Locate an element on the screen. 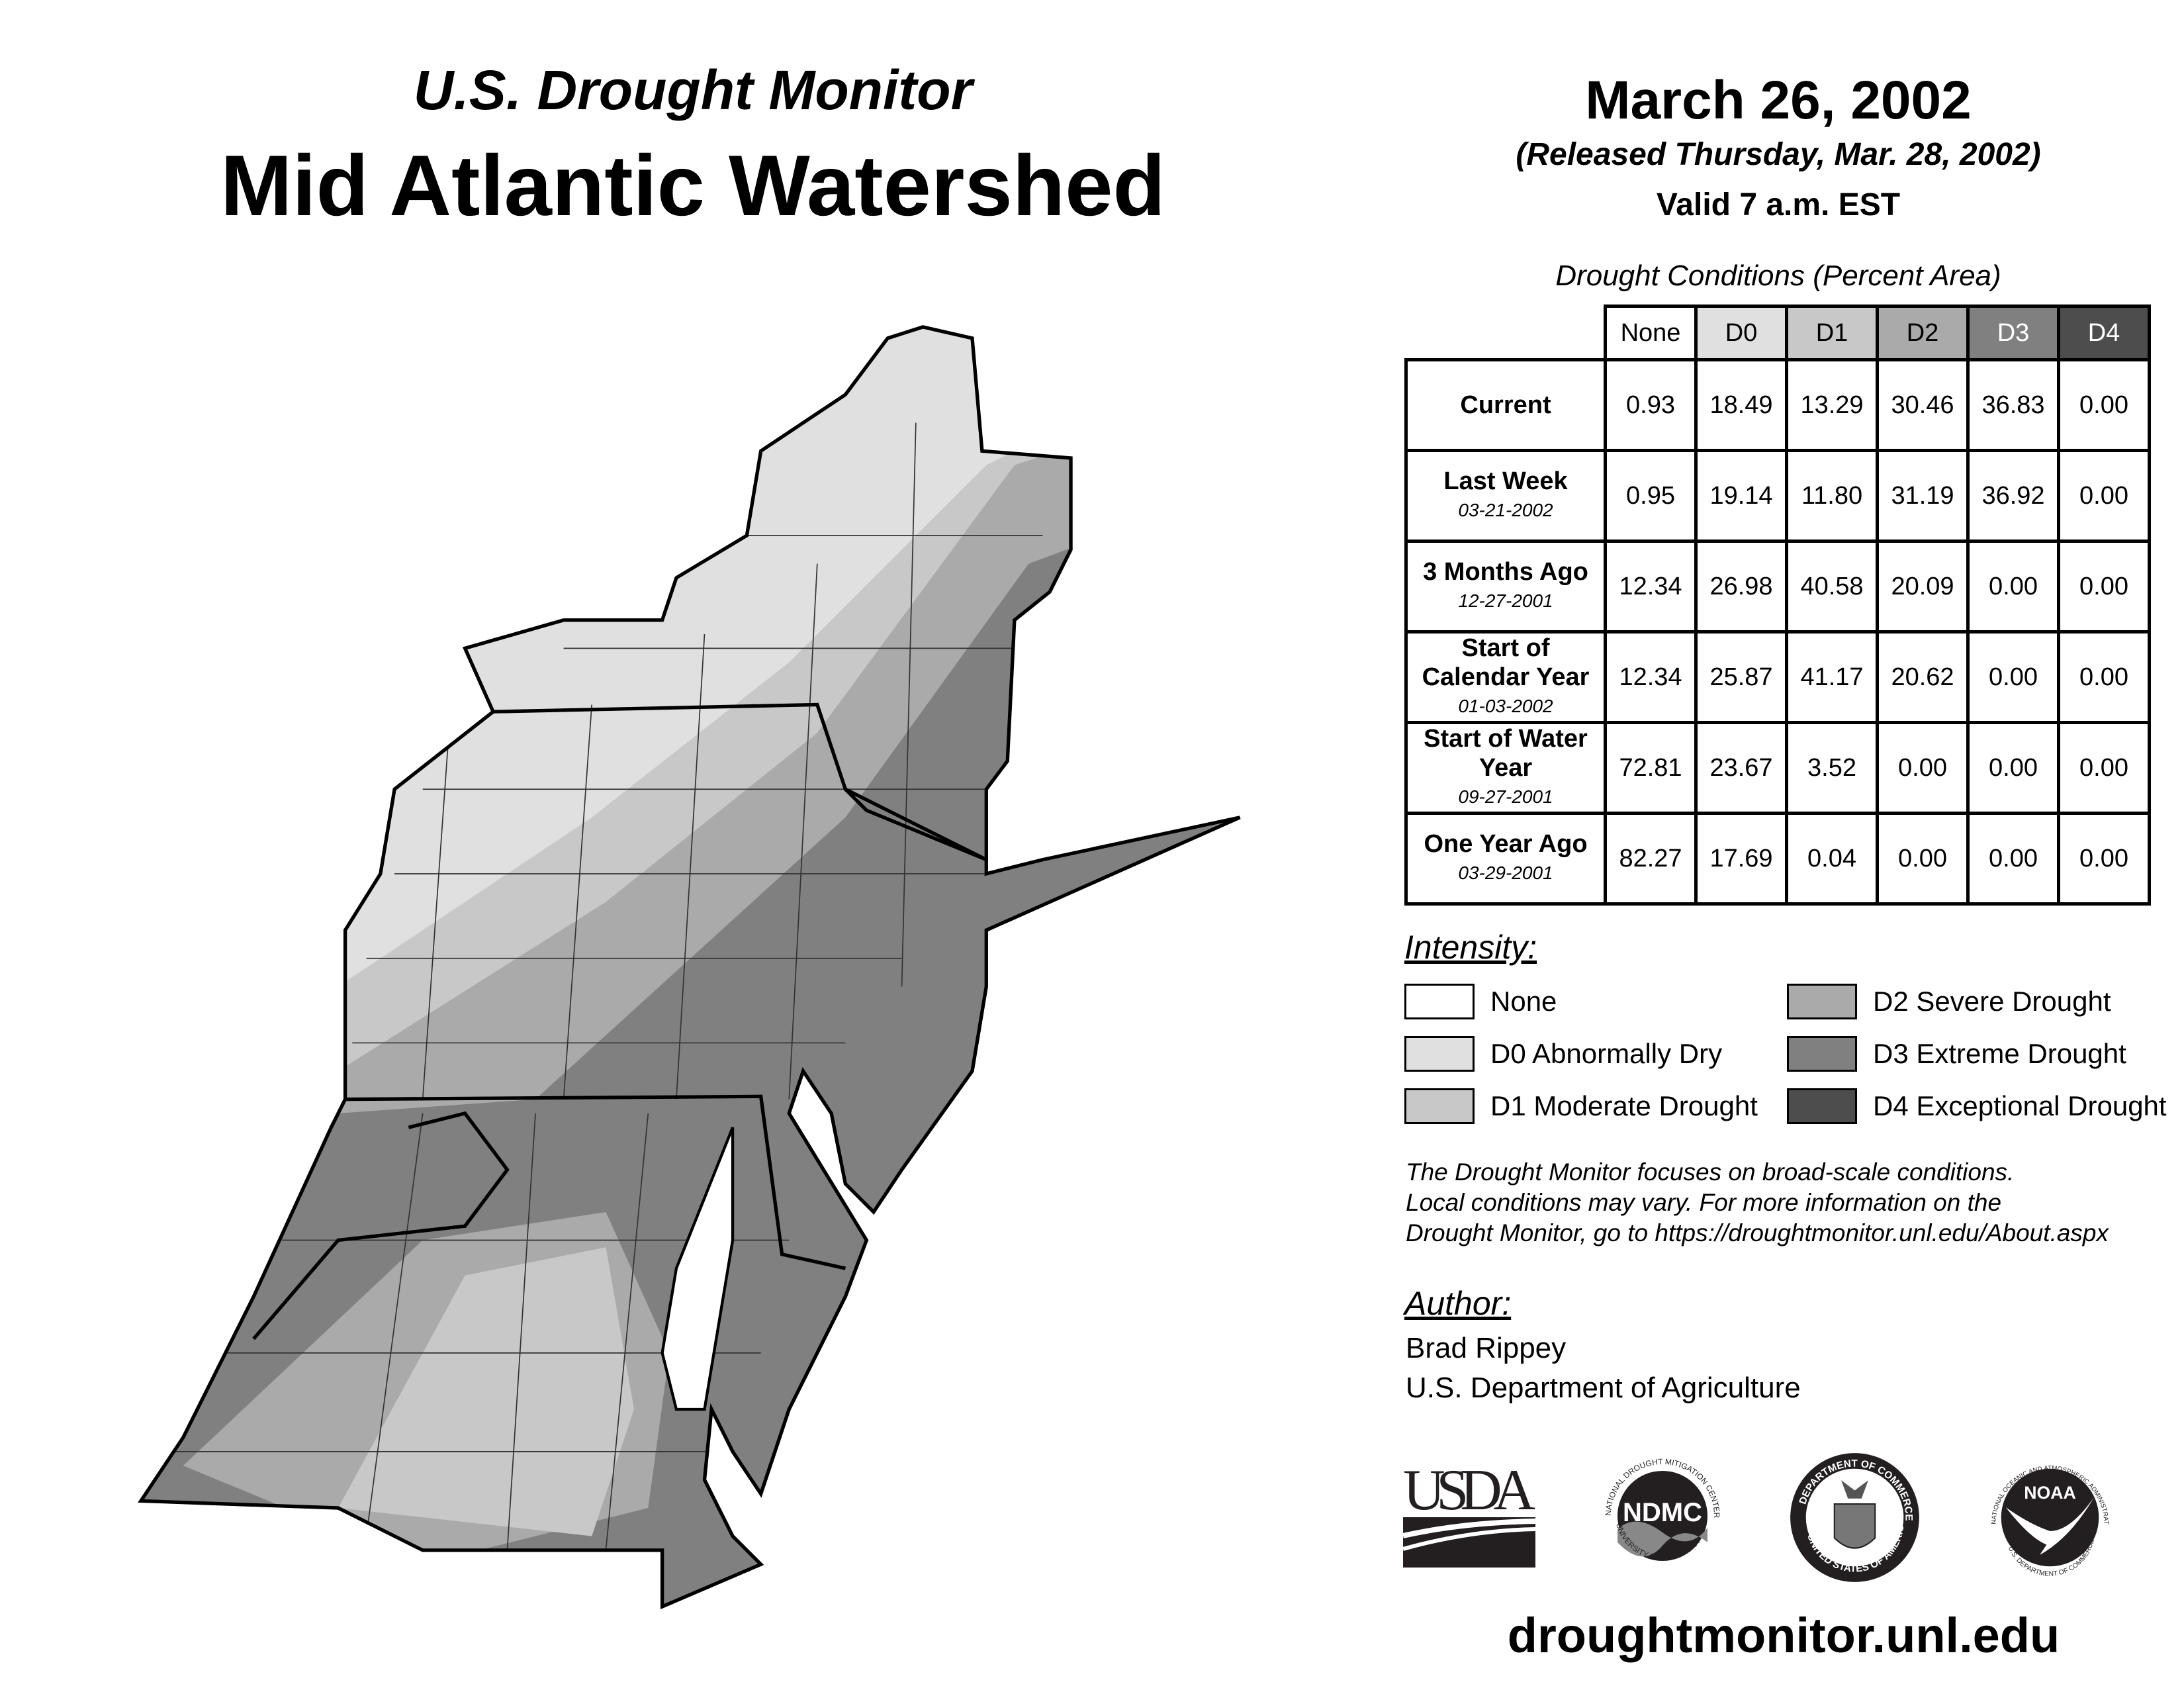 Image resolution: width=2184 pixels, height=1688 pixels. row-label-text: Start of Water Year is located at coordinates (1506, 753).